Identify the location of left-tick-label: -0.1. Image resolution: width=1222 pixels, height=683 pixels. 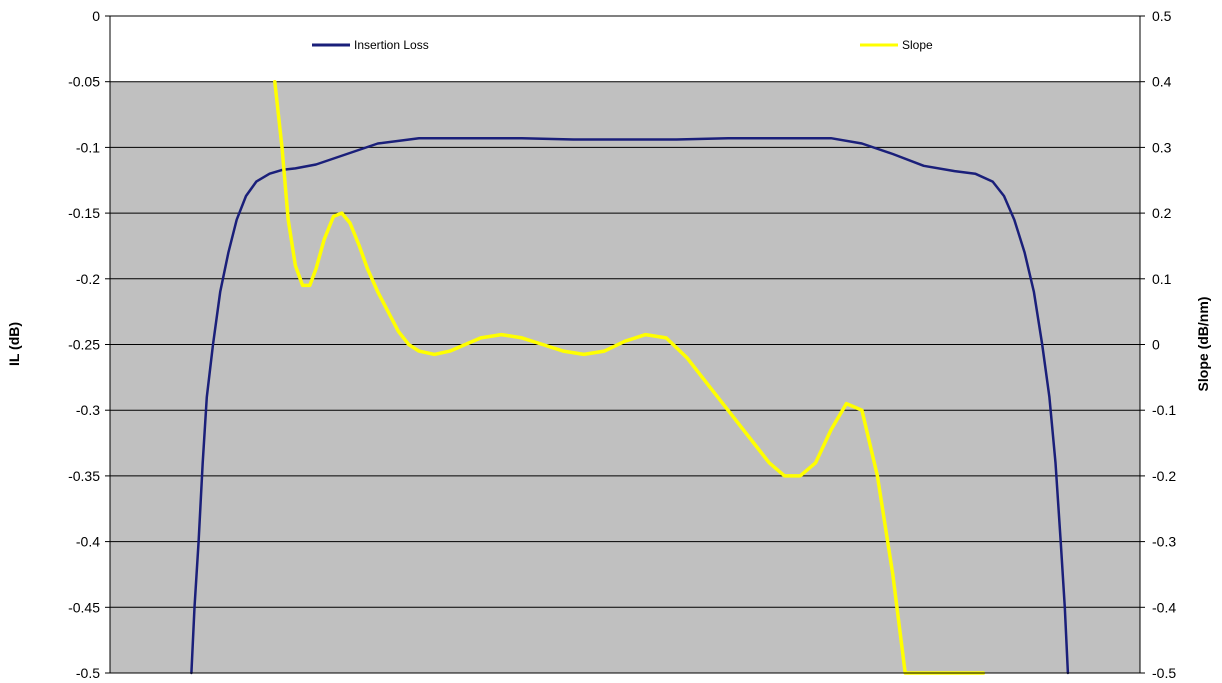
(88, 147).